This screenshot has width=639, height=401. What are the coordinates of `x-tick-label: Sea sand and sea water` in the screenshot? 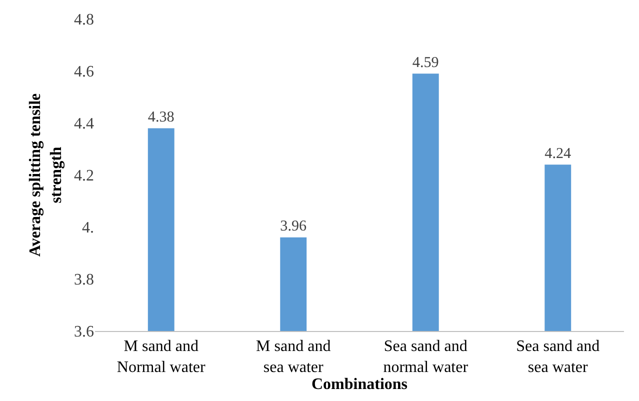 It's located at (558, 357).